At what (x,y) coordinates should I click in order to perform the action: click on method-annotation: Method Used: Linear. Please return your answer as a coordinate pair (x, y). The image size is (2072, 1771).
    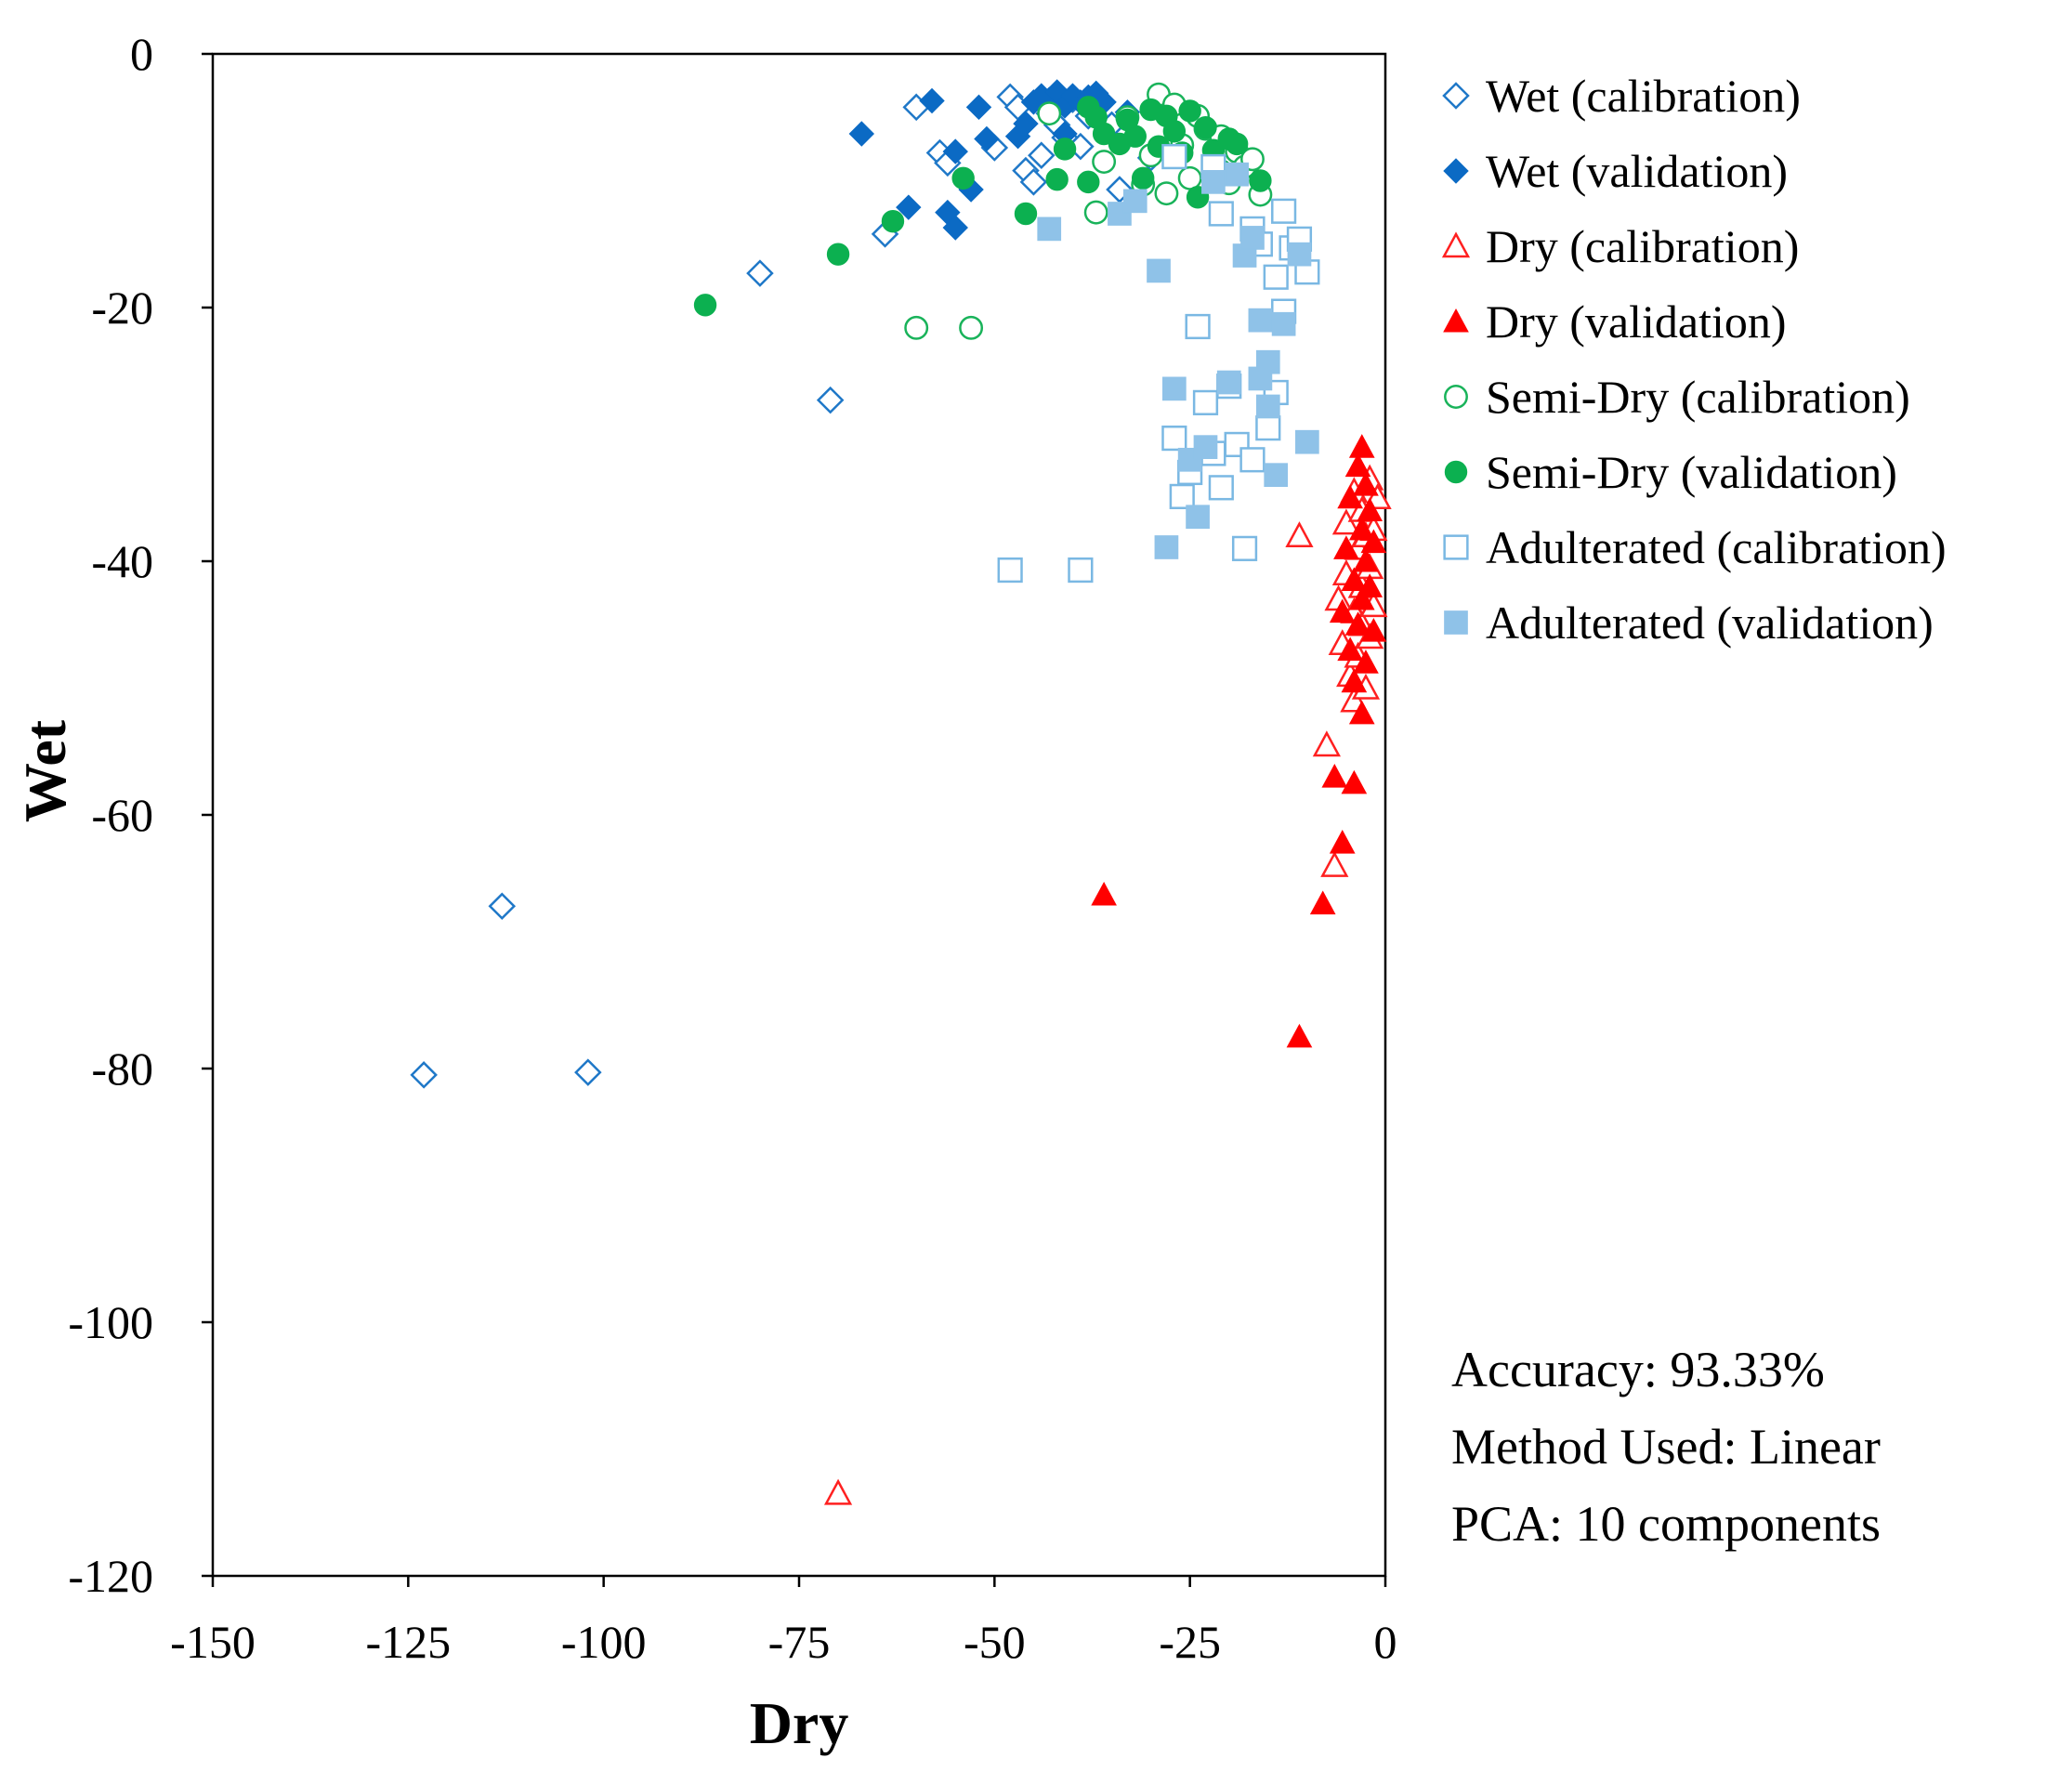
    Looking at the image, I should click on (1666, 1447).